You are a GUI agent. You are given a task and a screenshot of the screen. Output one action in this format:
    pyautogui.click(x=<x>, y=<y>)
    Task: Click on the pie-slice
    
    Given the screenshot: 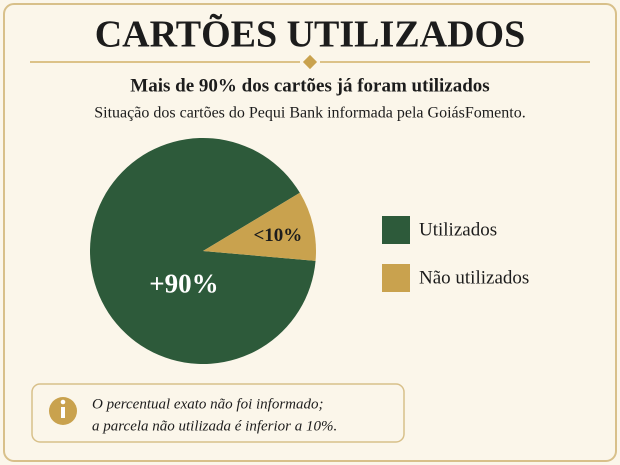 What is the action you would take?
    pyautogui.click(x=259, y=226)
    